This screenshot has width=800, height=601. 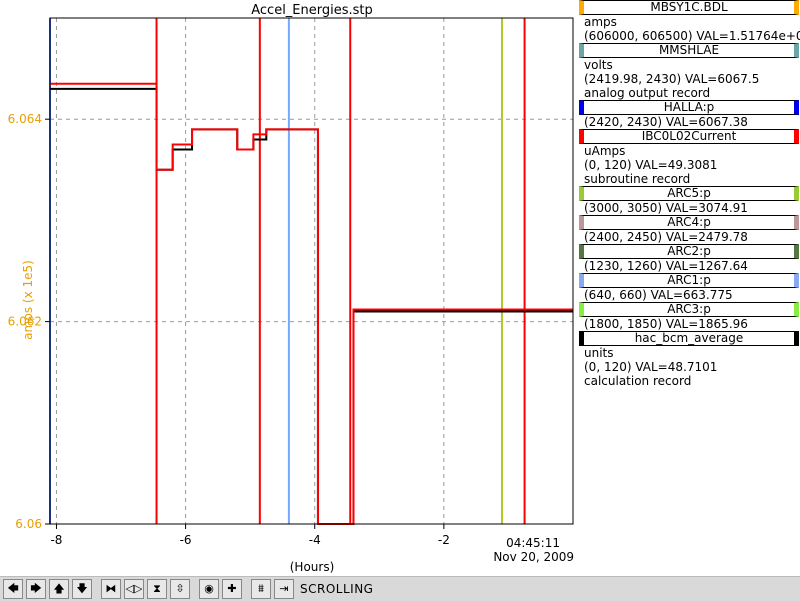 I want to click on y-tick-label: 6.06, so click(x=28, y=524).